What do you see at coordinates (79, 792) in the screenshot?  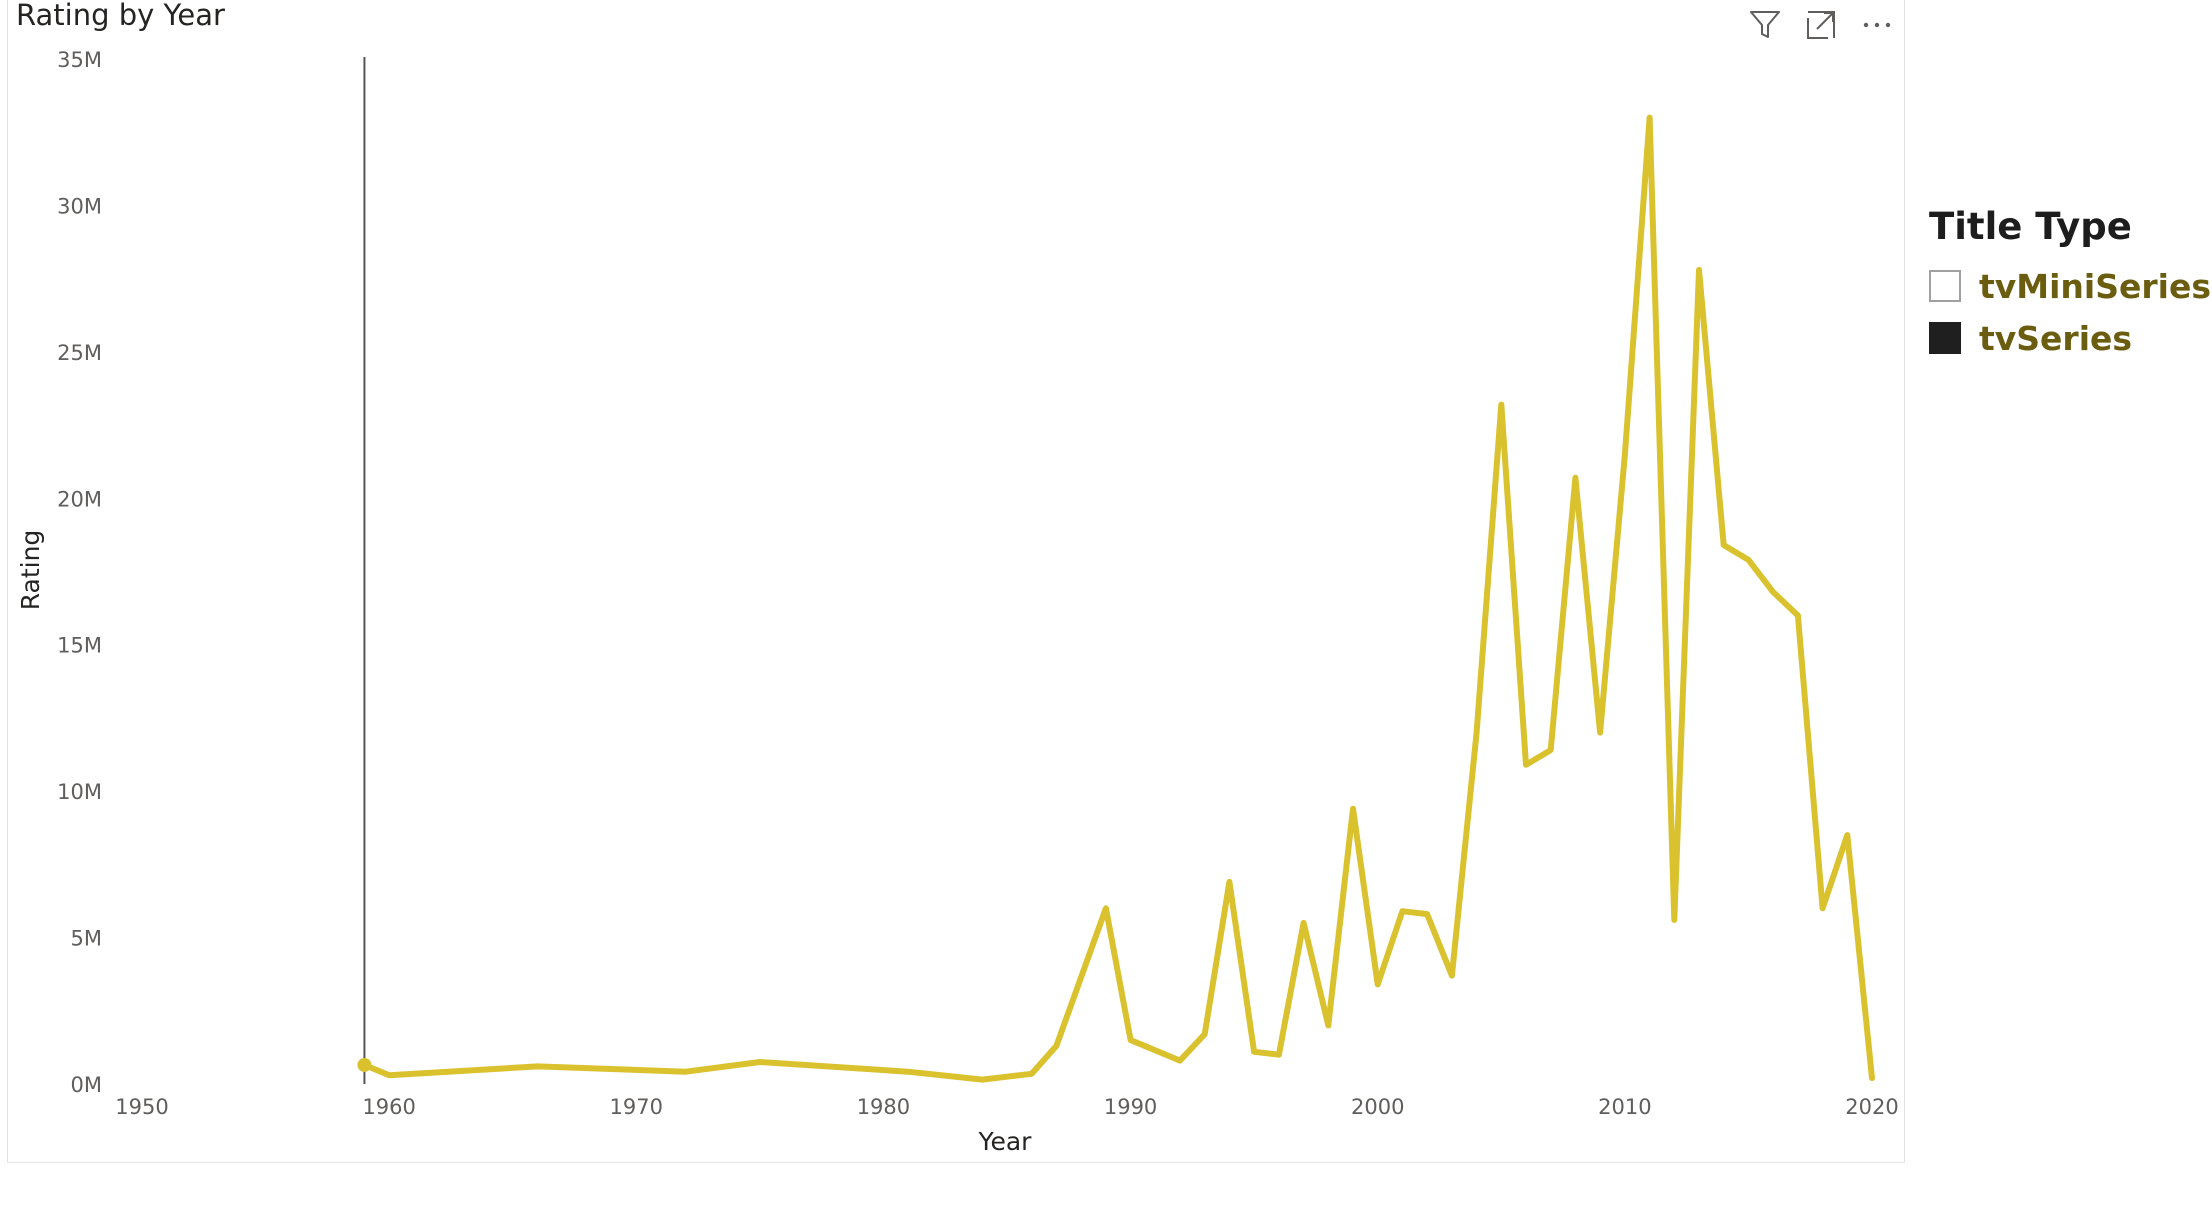 I see `y-tick-label: 10M` at bounding box center [79, 792].